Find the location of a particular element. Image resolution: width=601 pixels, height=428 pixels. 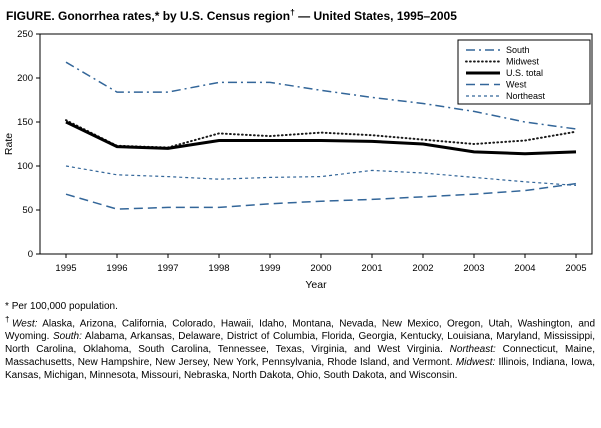

x-tick-label: 2004 is located at coordinates (524, 268).